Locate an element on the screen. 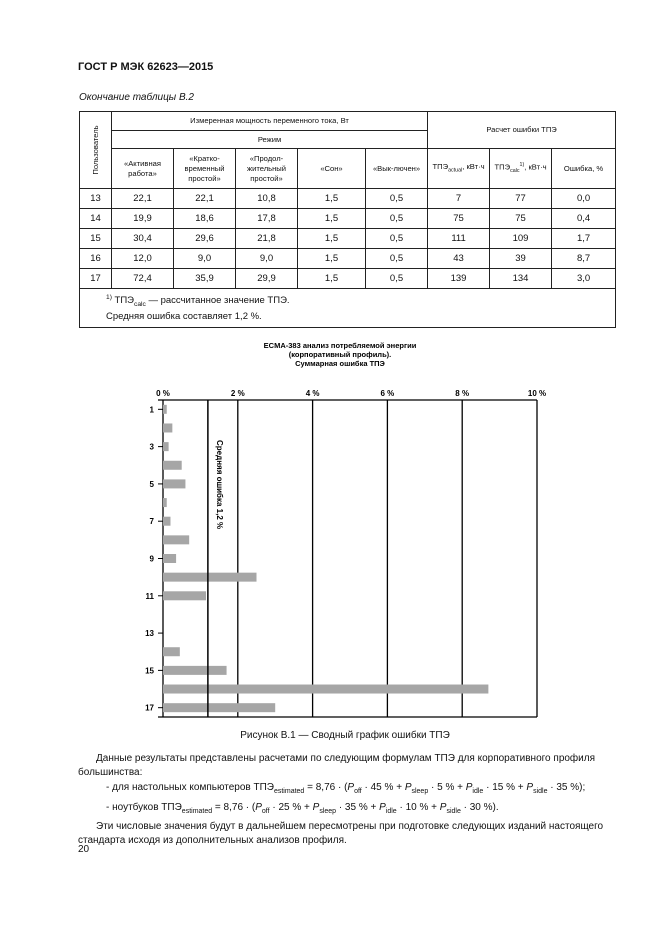 Image resolution: width=661 pixels, height=935 pixels. text-segment: actual is located at coordinates (455, 170).